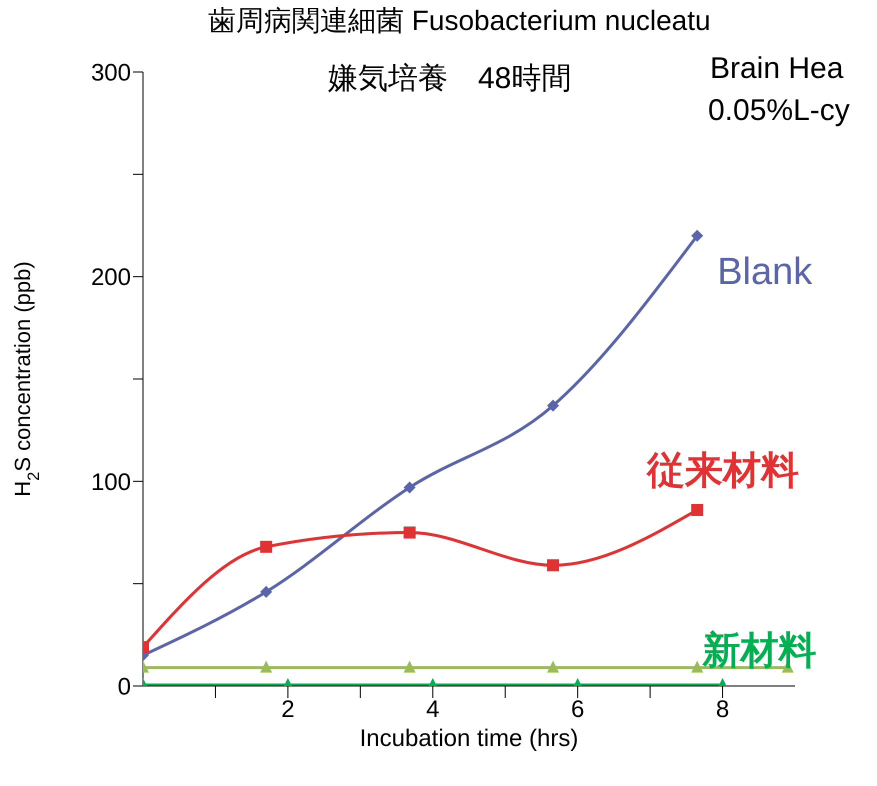  I want to click on series-label: 新材料, so click(759, 651).